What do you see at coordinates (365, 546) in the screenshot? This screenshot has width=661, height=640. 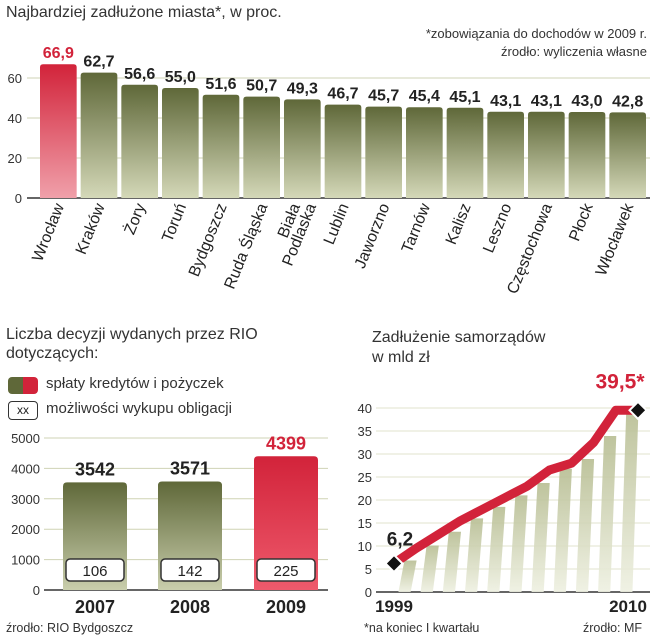 I see `chart3-ytick-10: 10` at bounding box center [365, 546].